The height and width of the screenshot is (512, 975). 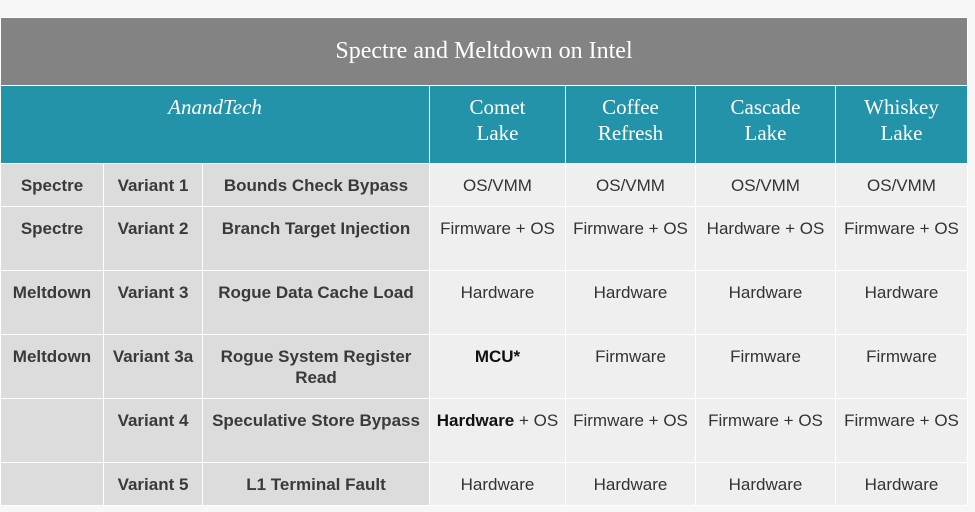 I want to click on row-vulnerability: Rogue System Register Read, so click(x=316, y=366).